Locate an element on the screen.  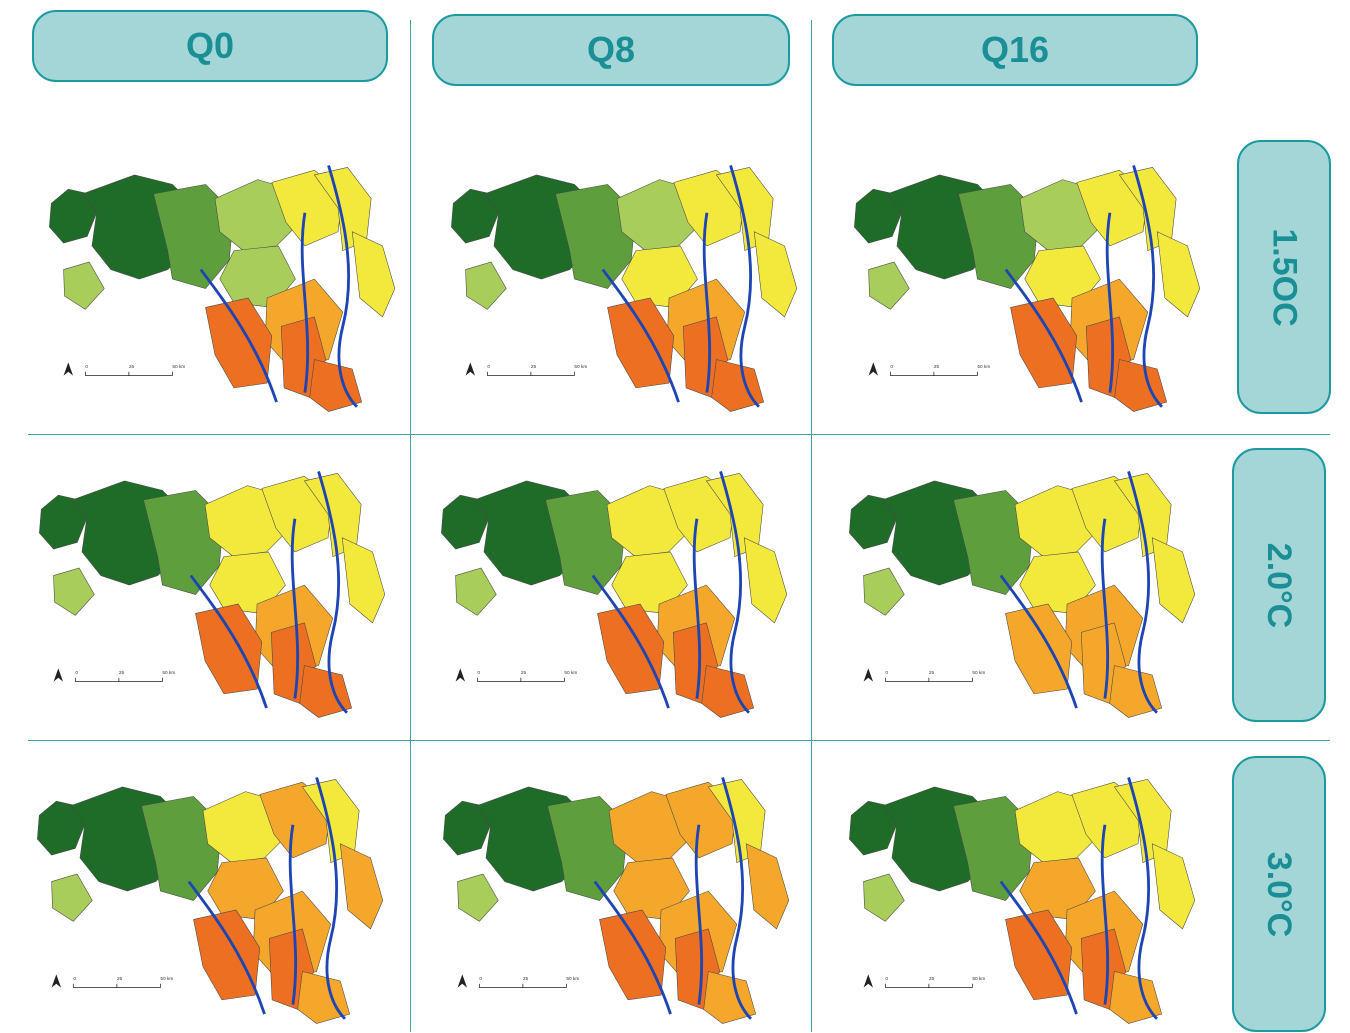
column-header-q0: Q0 is located at coordinates (210, 46).